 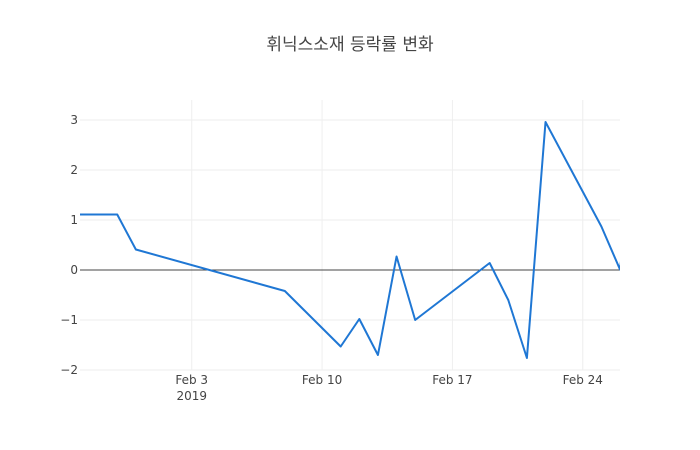 I want to click on y-tick-label: 0, so click(x=74, y=270).